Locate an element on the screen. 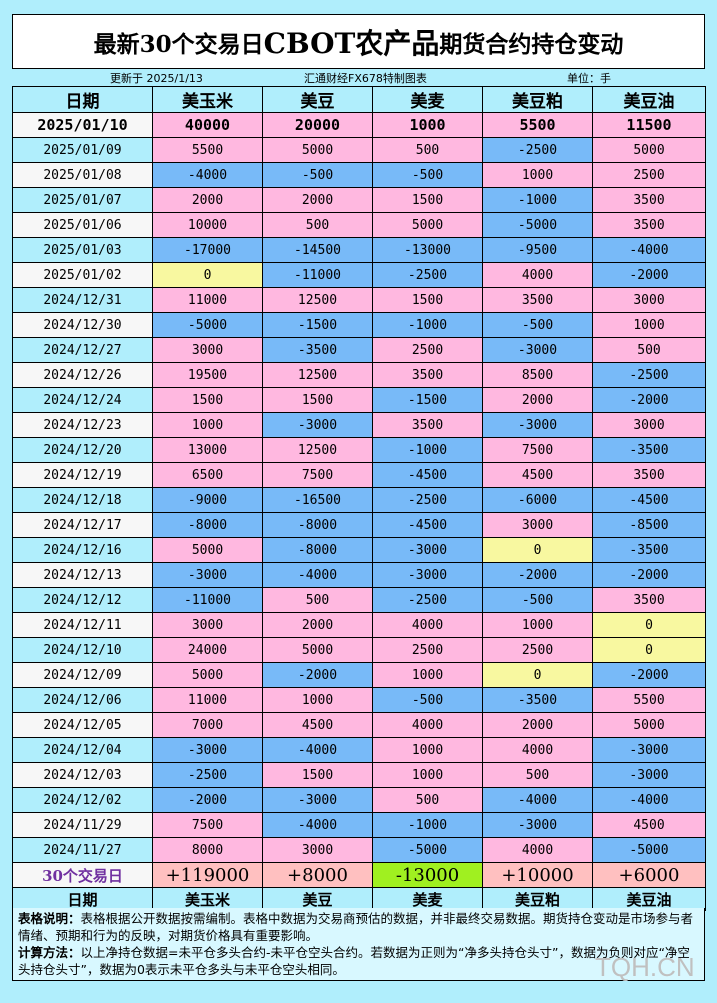 The height and width of the screenshot is (1003, 717). value-cell: -13000 is located at coordinates (427, 250).